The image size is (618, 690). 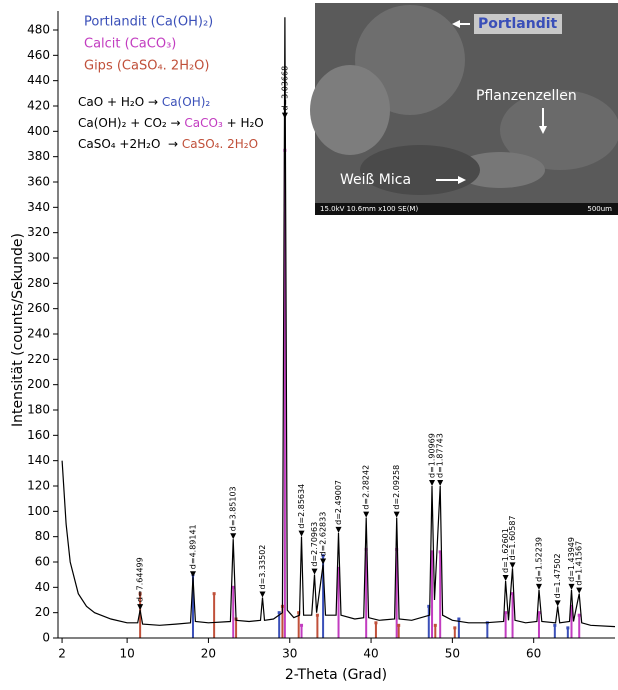 What do you see at coordinates (370, 654) in the screenshot?
I see `x-tick-label: 40` at bounding box center [370, 654].